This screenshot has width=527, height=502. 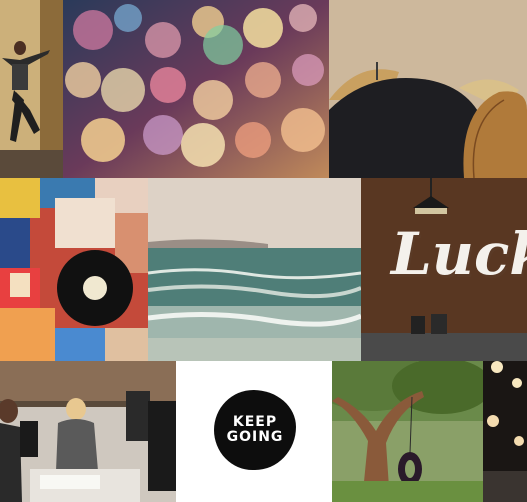 I want to click on photo-dancer, so click(x=31, y=89).